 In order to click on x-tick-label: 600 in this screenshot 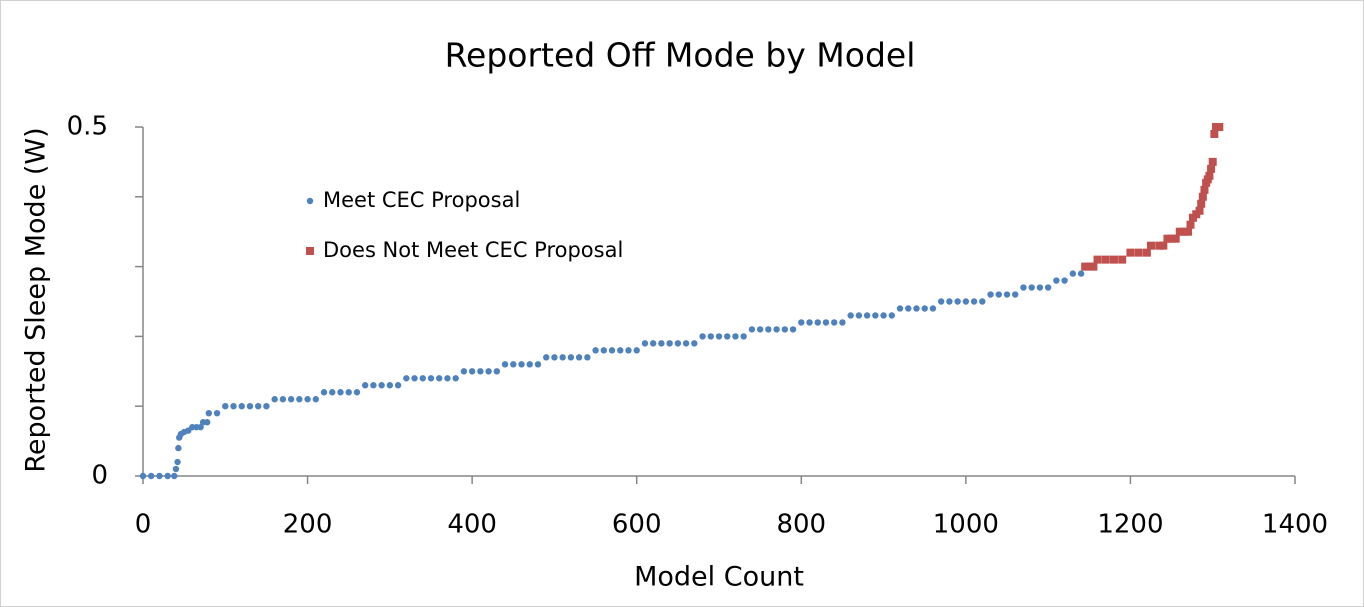, I will do `click(637, 525)`.